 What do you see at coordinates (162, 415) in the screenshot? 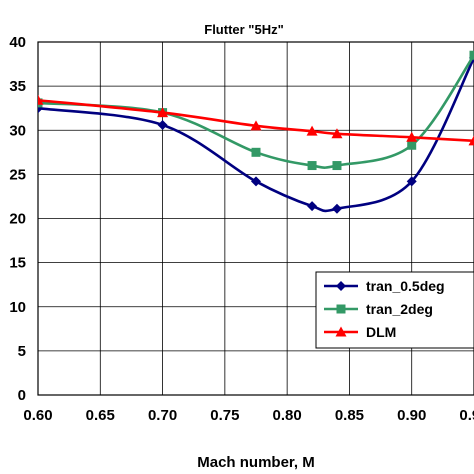
I see `x-tick-label: 0.70` at bounding box center [162, 415].